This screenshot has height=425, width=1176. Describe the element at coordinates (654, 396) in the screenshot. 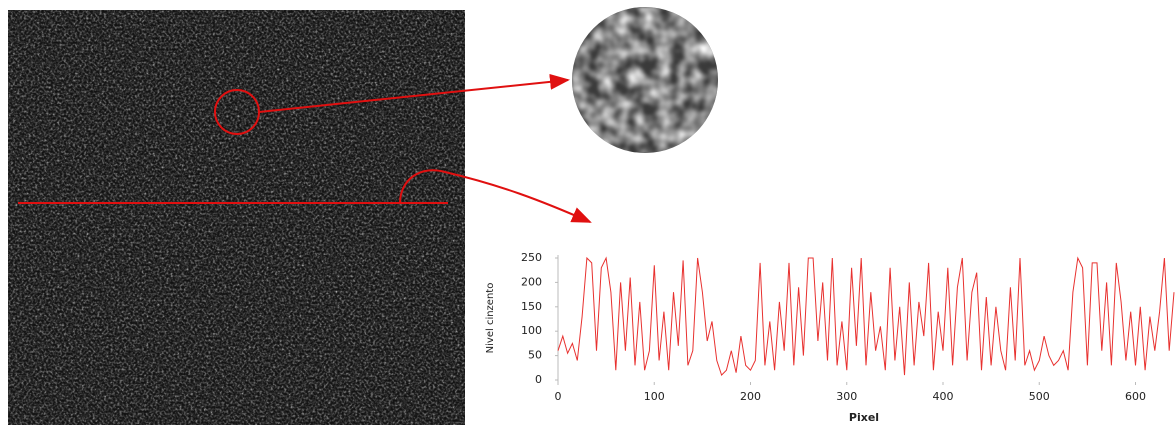

I see `x-tick-label: 100` at that location.